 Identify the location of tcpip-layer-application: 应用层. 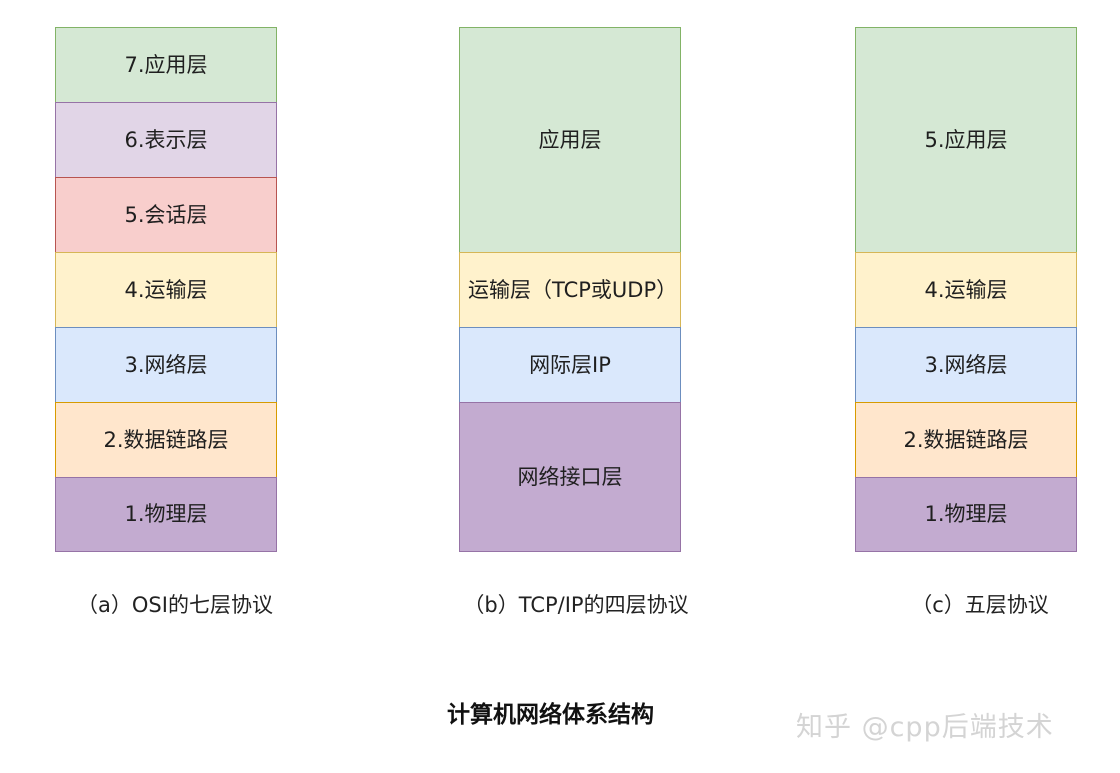
(570, 140).